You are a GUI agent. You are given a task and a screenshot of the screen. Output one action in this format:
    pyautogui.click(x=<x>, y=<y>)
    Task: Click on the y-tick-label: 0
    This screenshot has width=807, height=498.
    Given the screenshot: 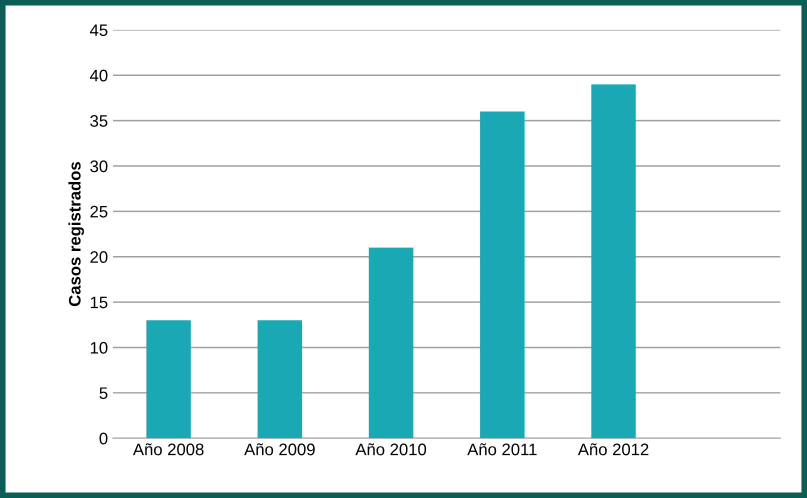 What is the action you would take?
    pyautogui.click(x=104, y=438)
    